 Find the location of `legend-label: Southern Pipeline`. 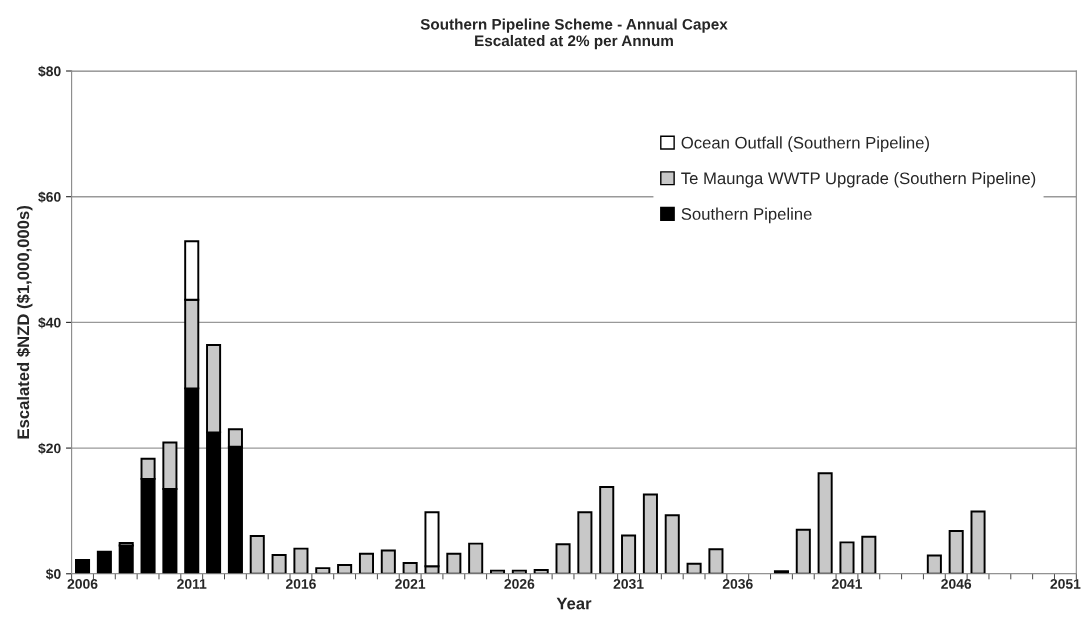

legend-label: Southern Pipeline is located at coordinates (746, 215).